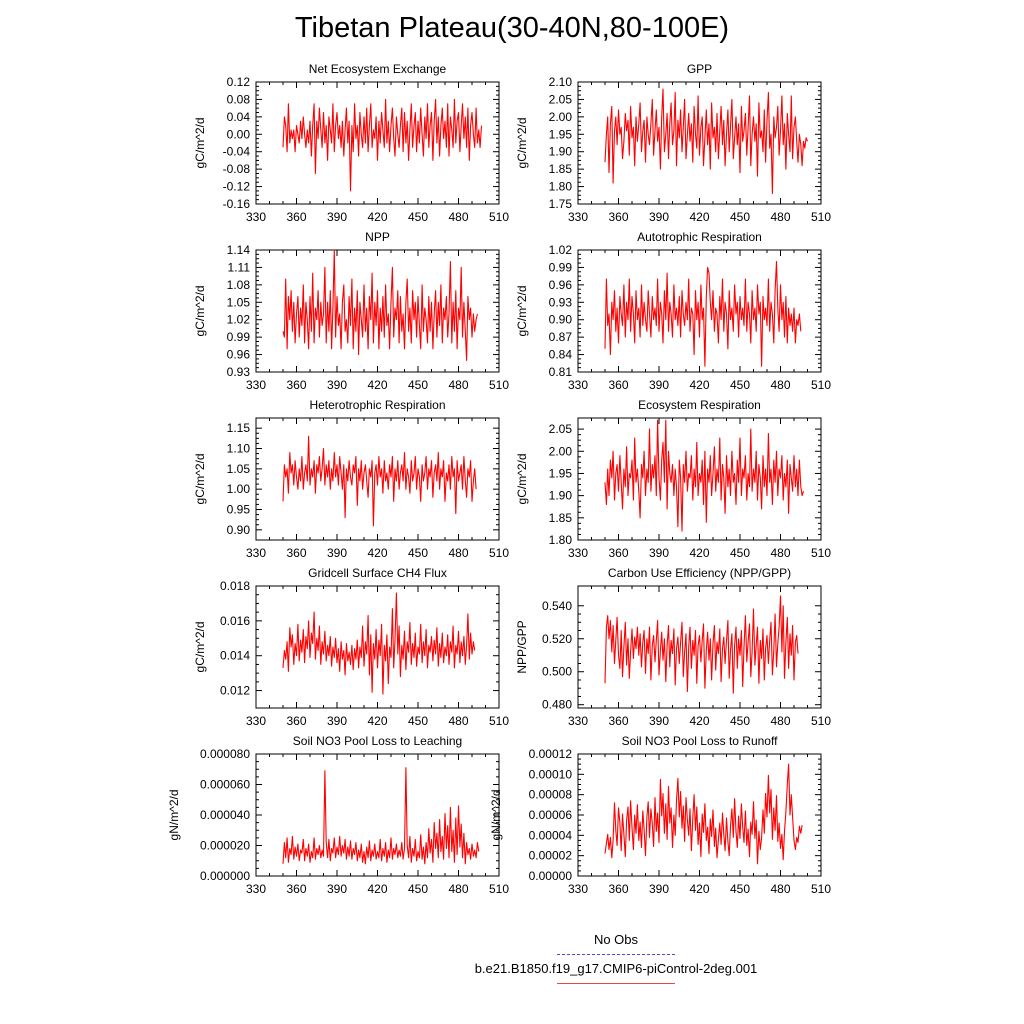  What do you see at coordinates (239, 510) in the screenshot?
I see `y-tick-label: 0.95` at bounding box center [239, 510].